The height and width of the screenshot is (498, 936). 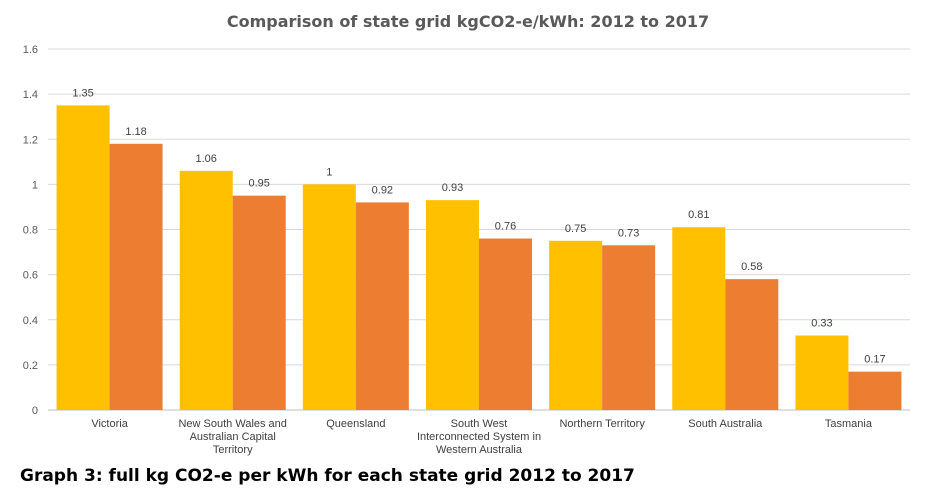 What do you see at coordinates (602, 424) in the screenshot?
I see `category-label: Northern Territory` at bounding box center [602, 424].